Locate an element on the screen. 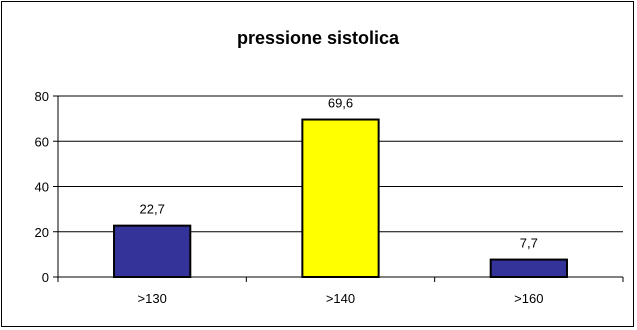  data-label: 22,7 is located at coordinates (152, 209).